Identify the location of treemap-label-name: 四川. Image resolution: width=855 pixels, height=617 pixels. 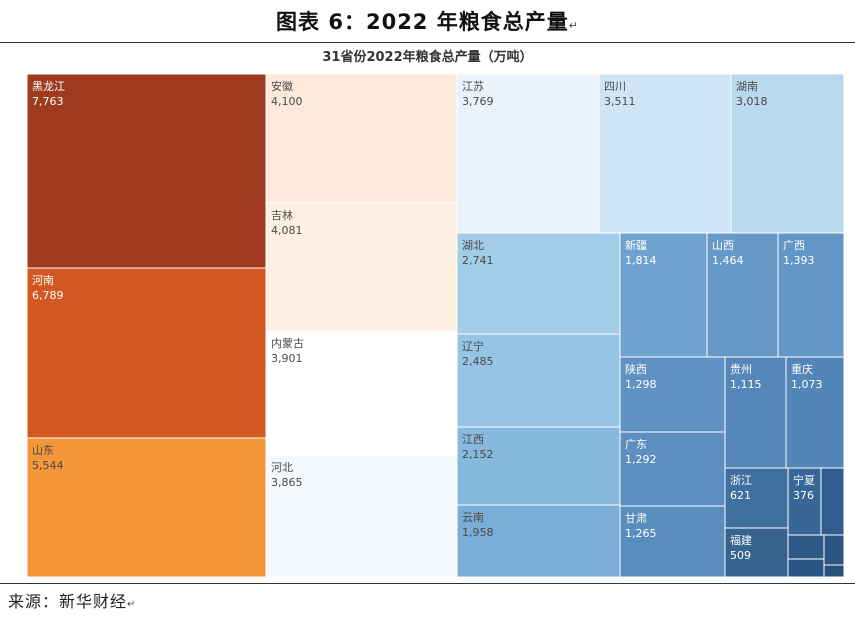
(615, 86).